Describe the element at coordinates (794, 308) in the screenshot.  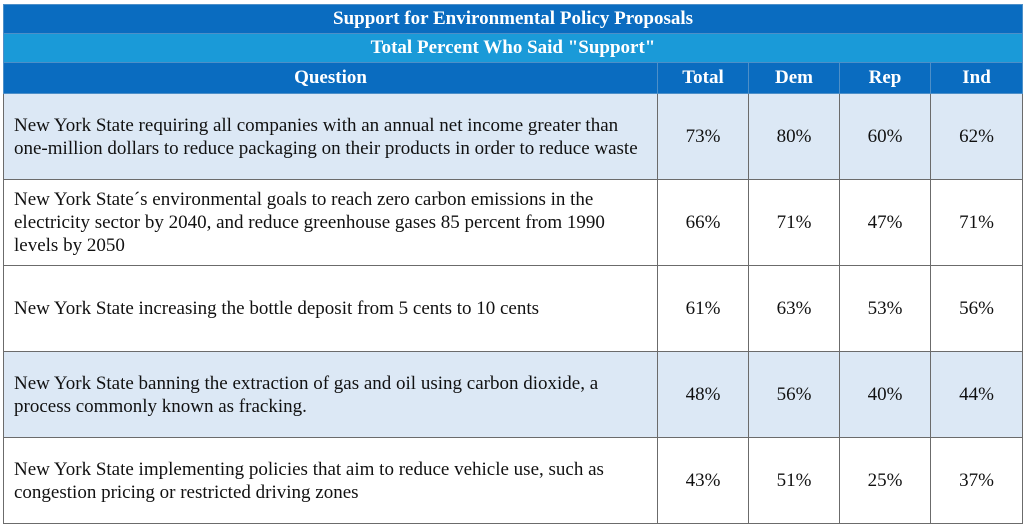
I see `dem-cell: 63%` at that location.